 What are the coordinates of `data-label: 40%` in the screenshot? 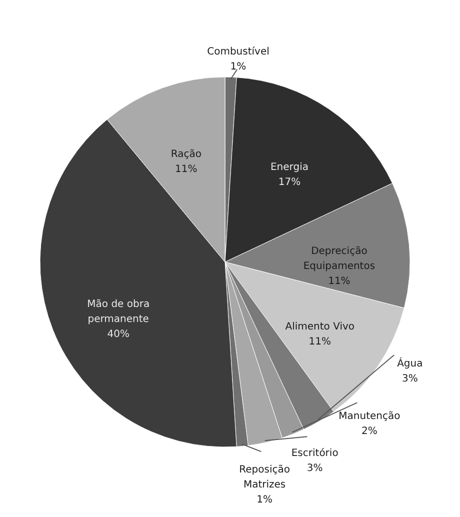 It's located at (118, 334).